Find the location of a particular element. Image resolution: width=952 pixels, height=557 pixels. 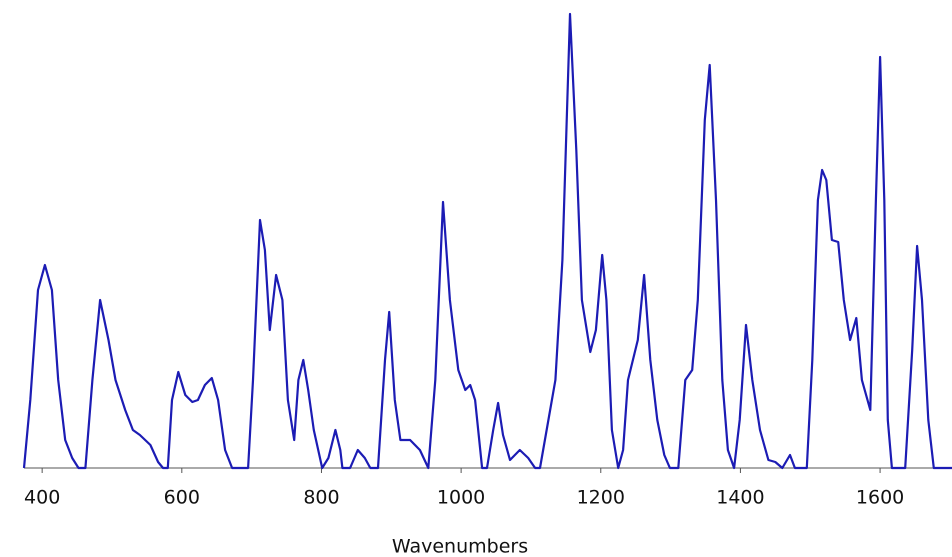

x-tick-label: 600 is located at coordinates (182, 498).